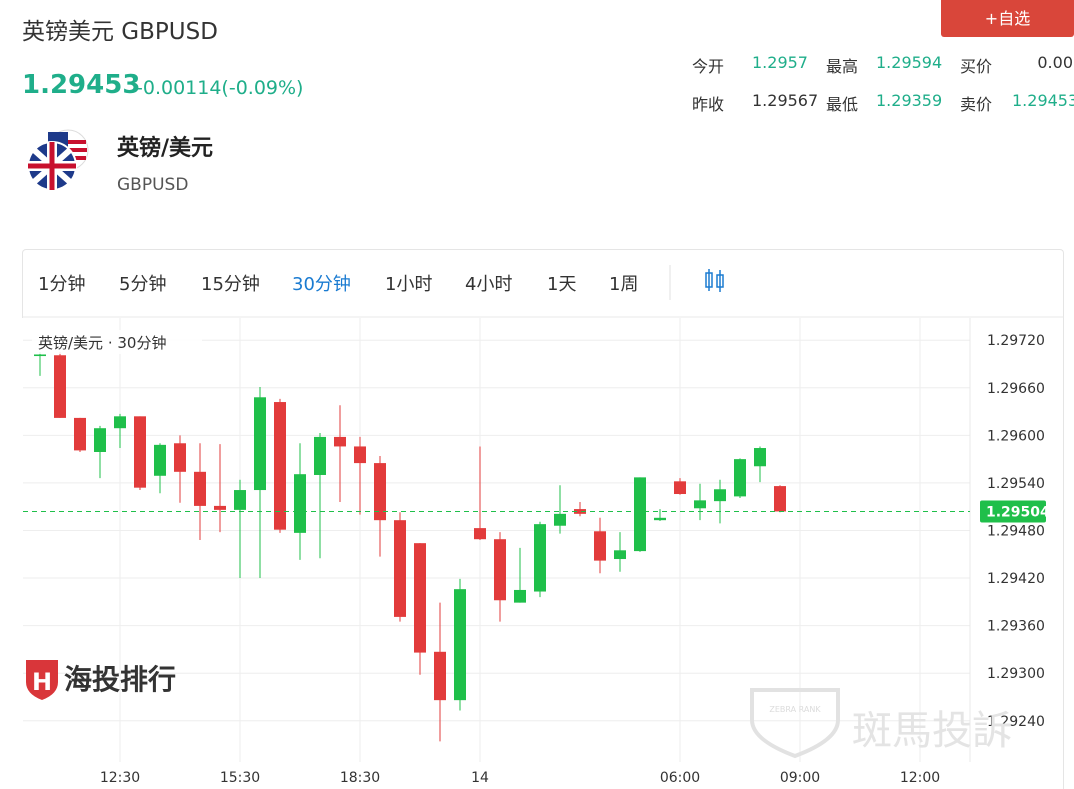 Image resolution: width=1074 pixels, height=789 pixels. Describe the element at coordinates (321, 284) in the screenshot. I see `tab: 30分钟` at that location.